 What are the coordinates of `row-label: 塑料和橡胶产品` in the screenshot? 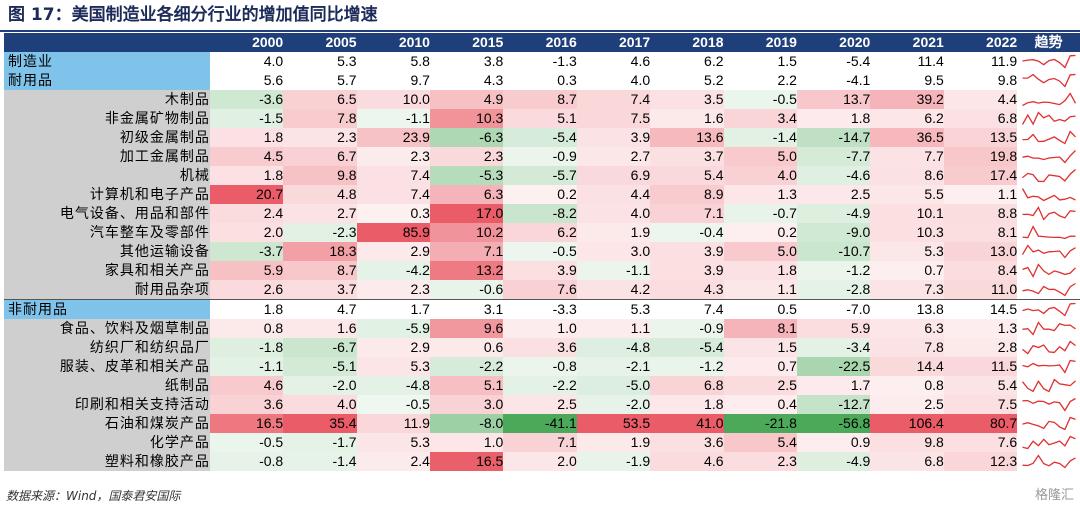 It's located at (107, 461).